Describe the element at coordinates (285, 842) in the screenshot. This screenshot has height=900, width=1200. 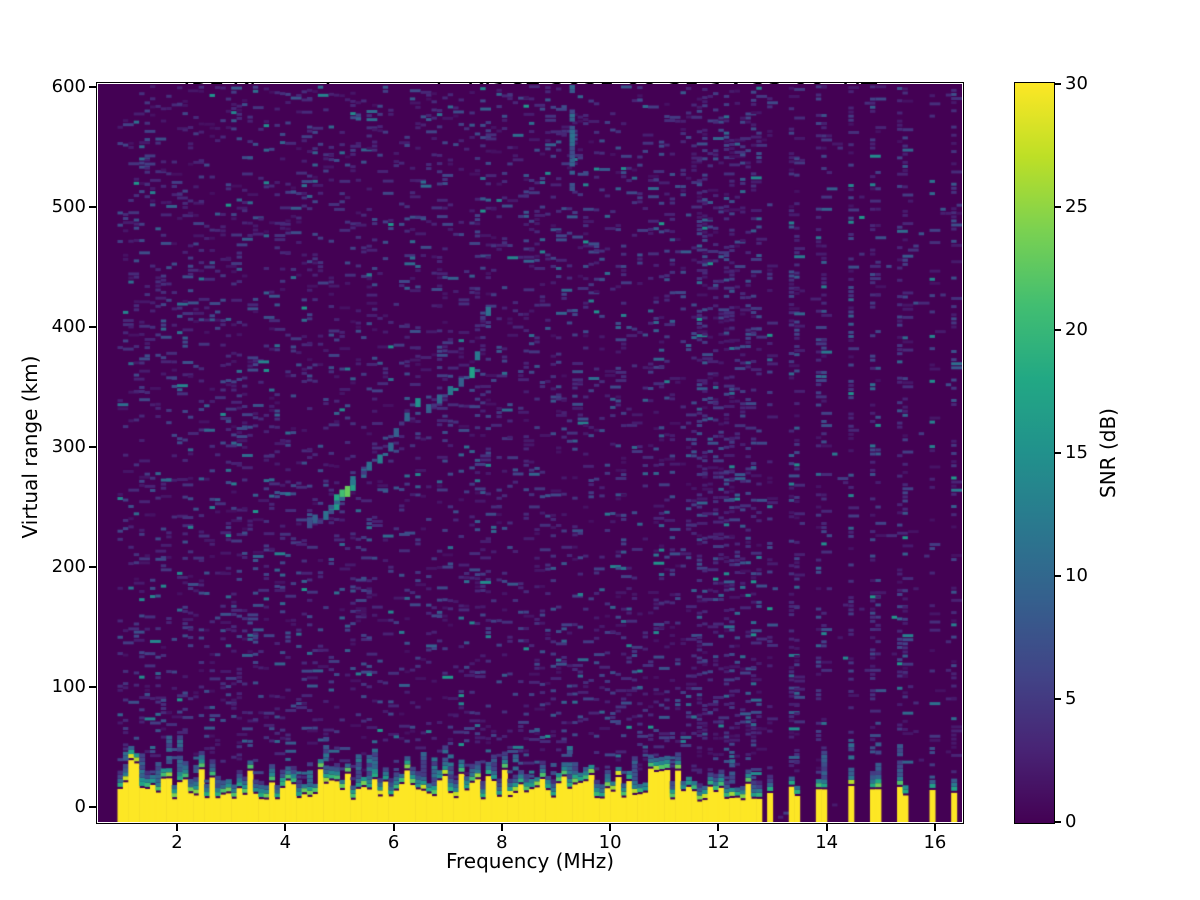
I see `x-tick-label: 4` at that location.